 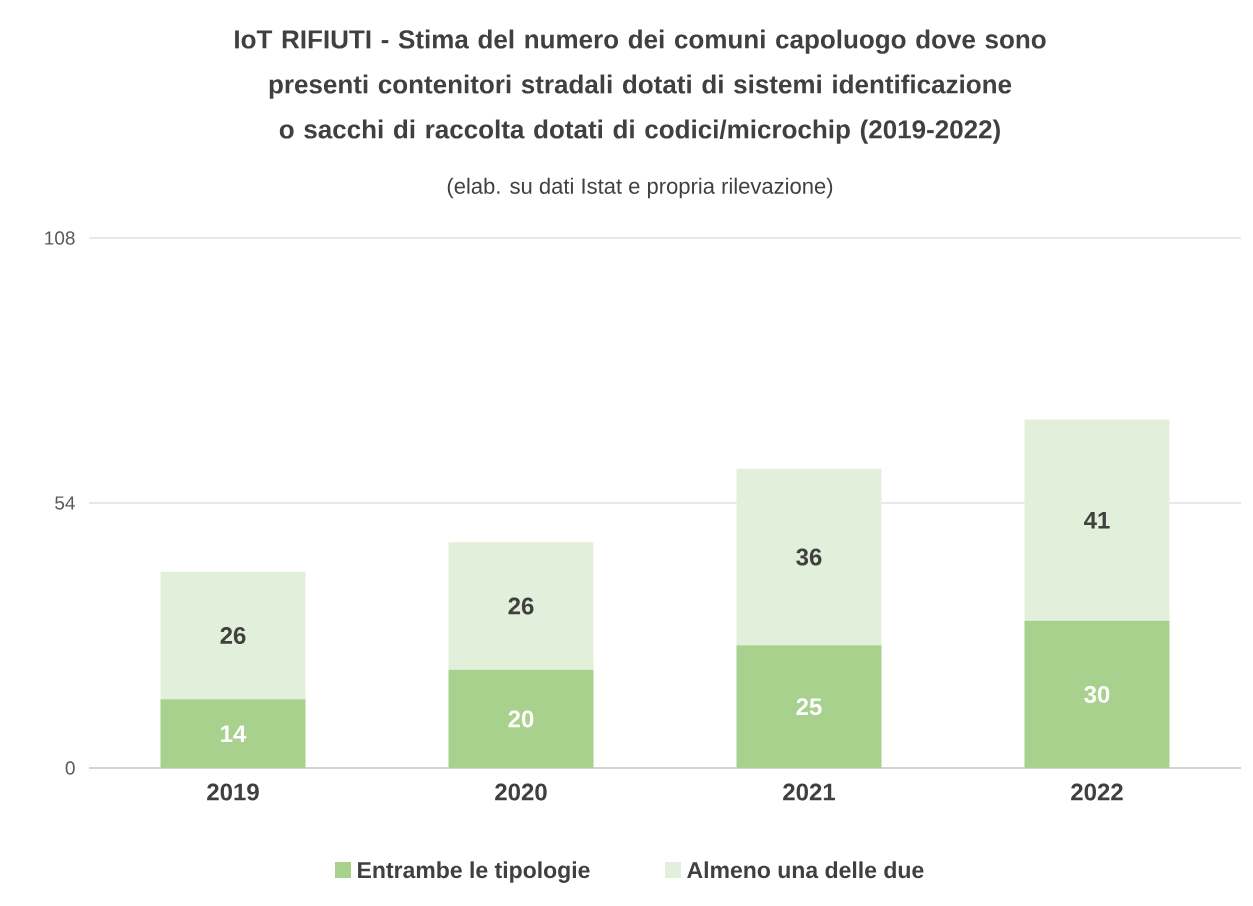 What do you see at coordinates (640, 86) in the screenshot?
I see `chart-title: IoT RIFIUTI - Stima del numero dei comuni capoluogo dove sono presenti contenitori stradali dotati di sistemi identificazione o sacchi di raccolta dotati di codici/microchip (2019-2022)` at bounding box center [640, 86].